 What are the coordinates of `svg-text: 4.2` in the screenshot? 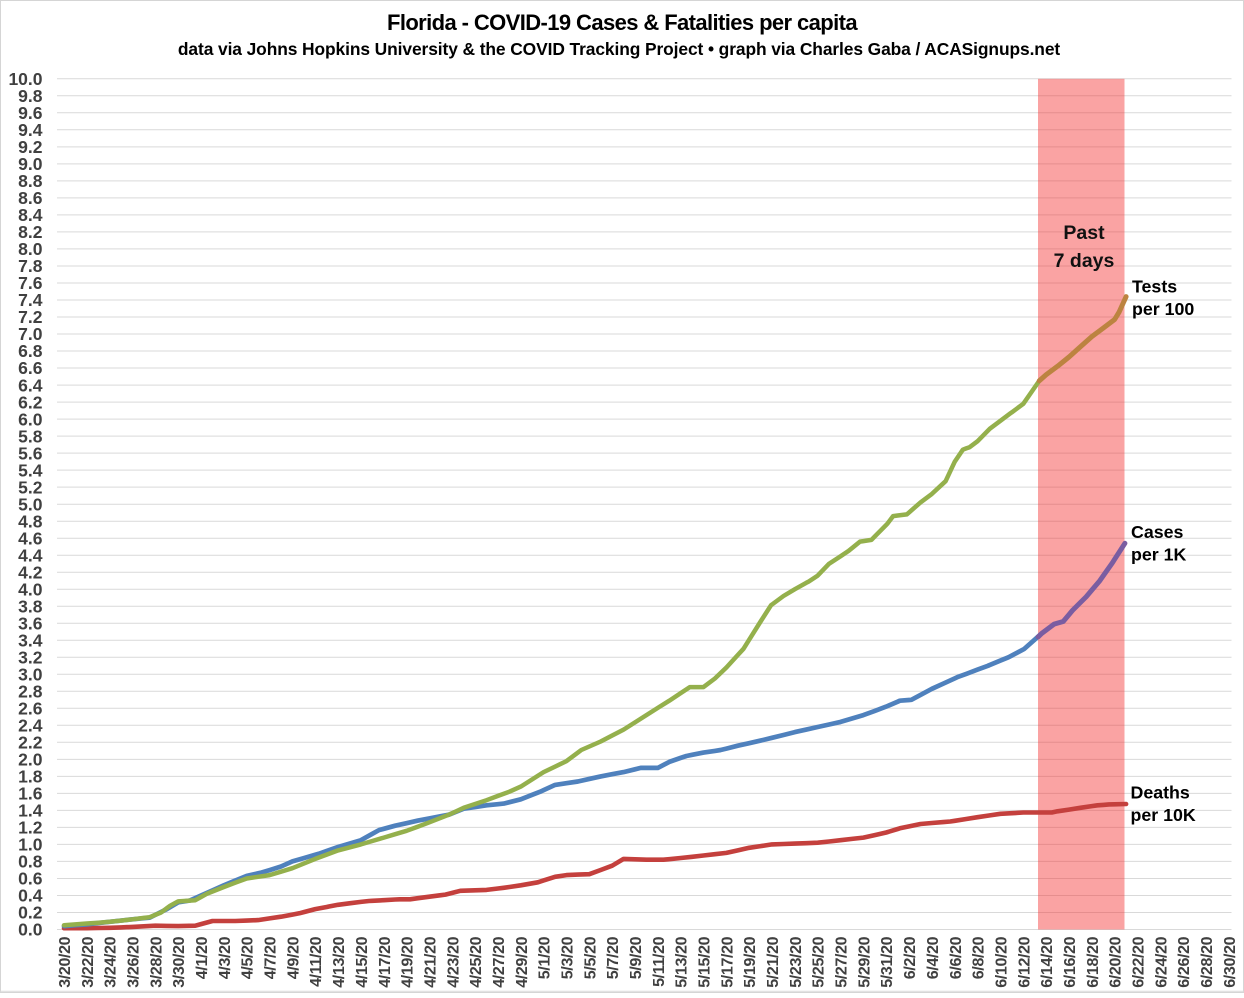 It's located at (30, 572).